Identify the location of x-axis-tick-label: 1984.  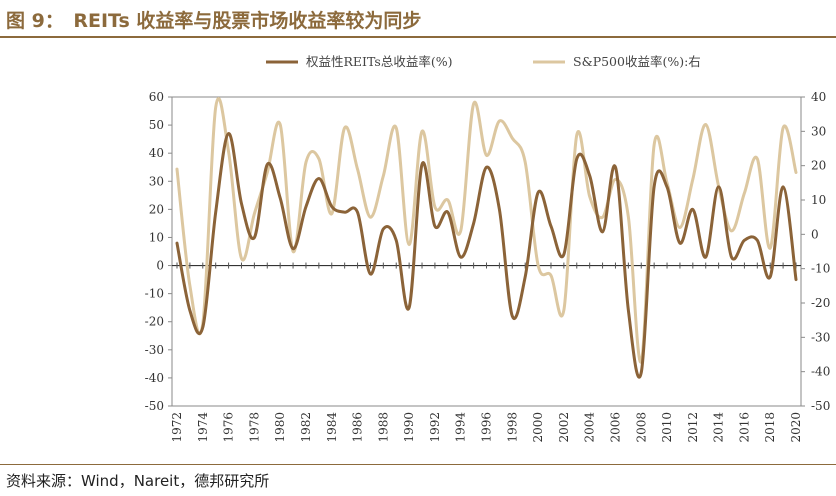
(332, 427).